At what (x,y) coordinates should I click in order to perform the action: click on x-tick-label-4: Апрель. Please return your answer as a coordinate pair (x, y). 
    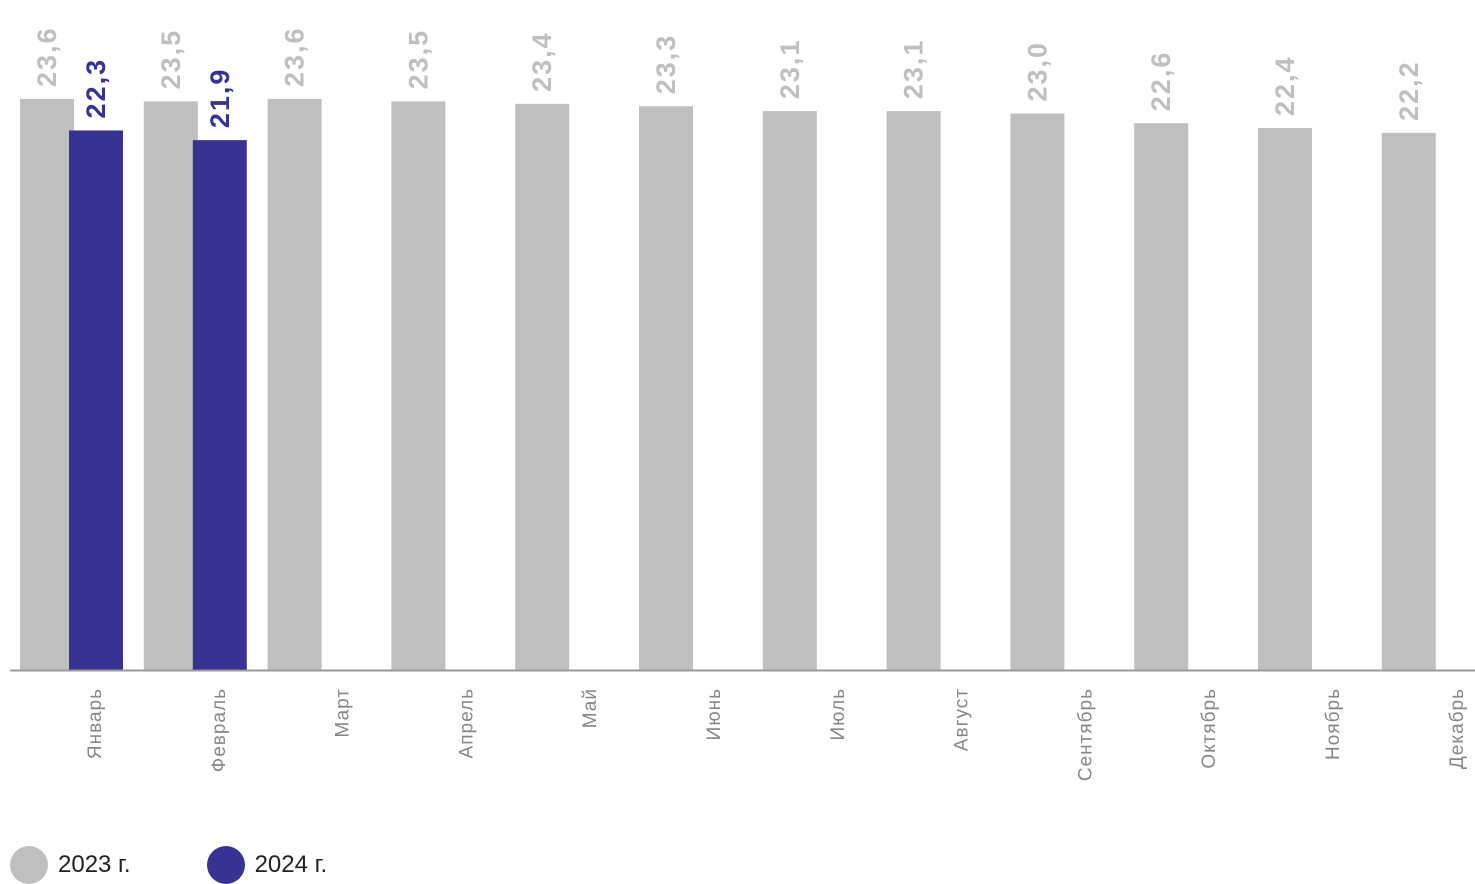
    Looking at the image, I should click on (466, 723).